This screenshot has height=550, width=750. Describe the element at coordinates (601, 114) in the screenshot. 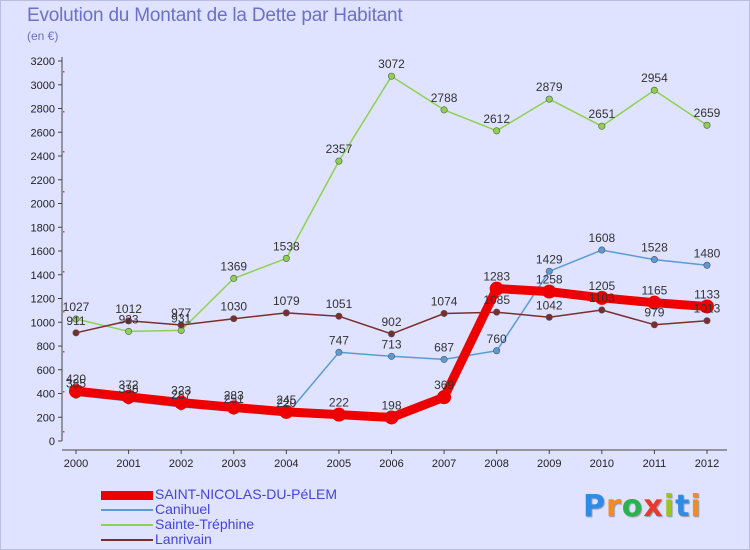

I see `data-label: 2651` at that location.